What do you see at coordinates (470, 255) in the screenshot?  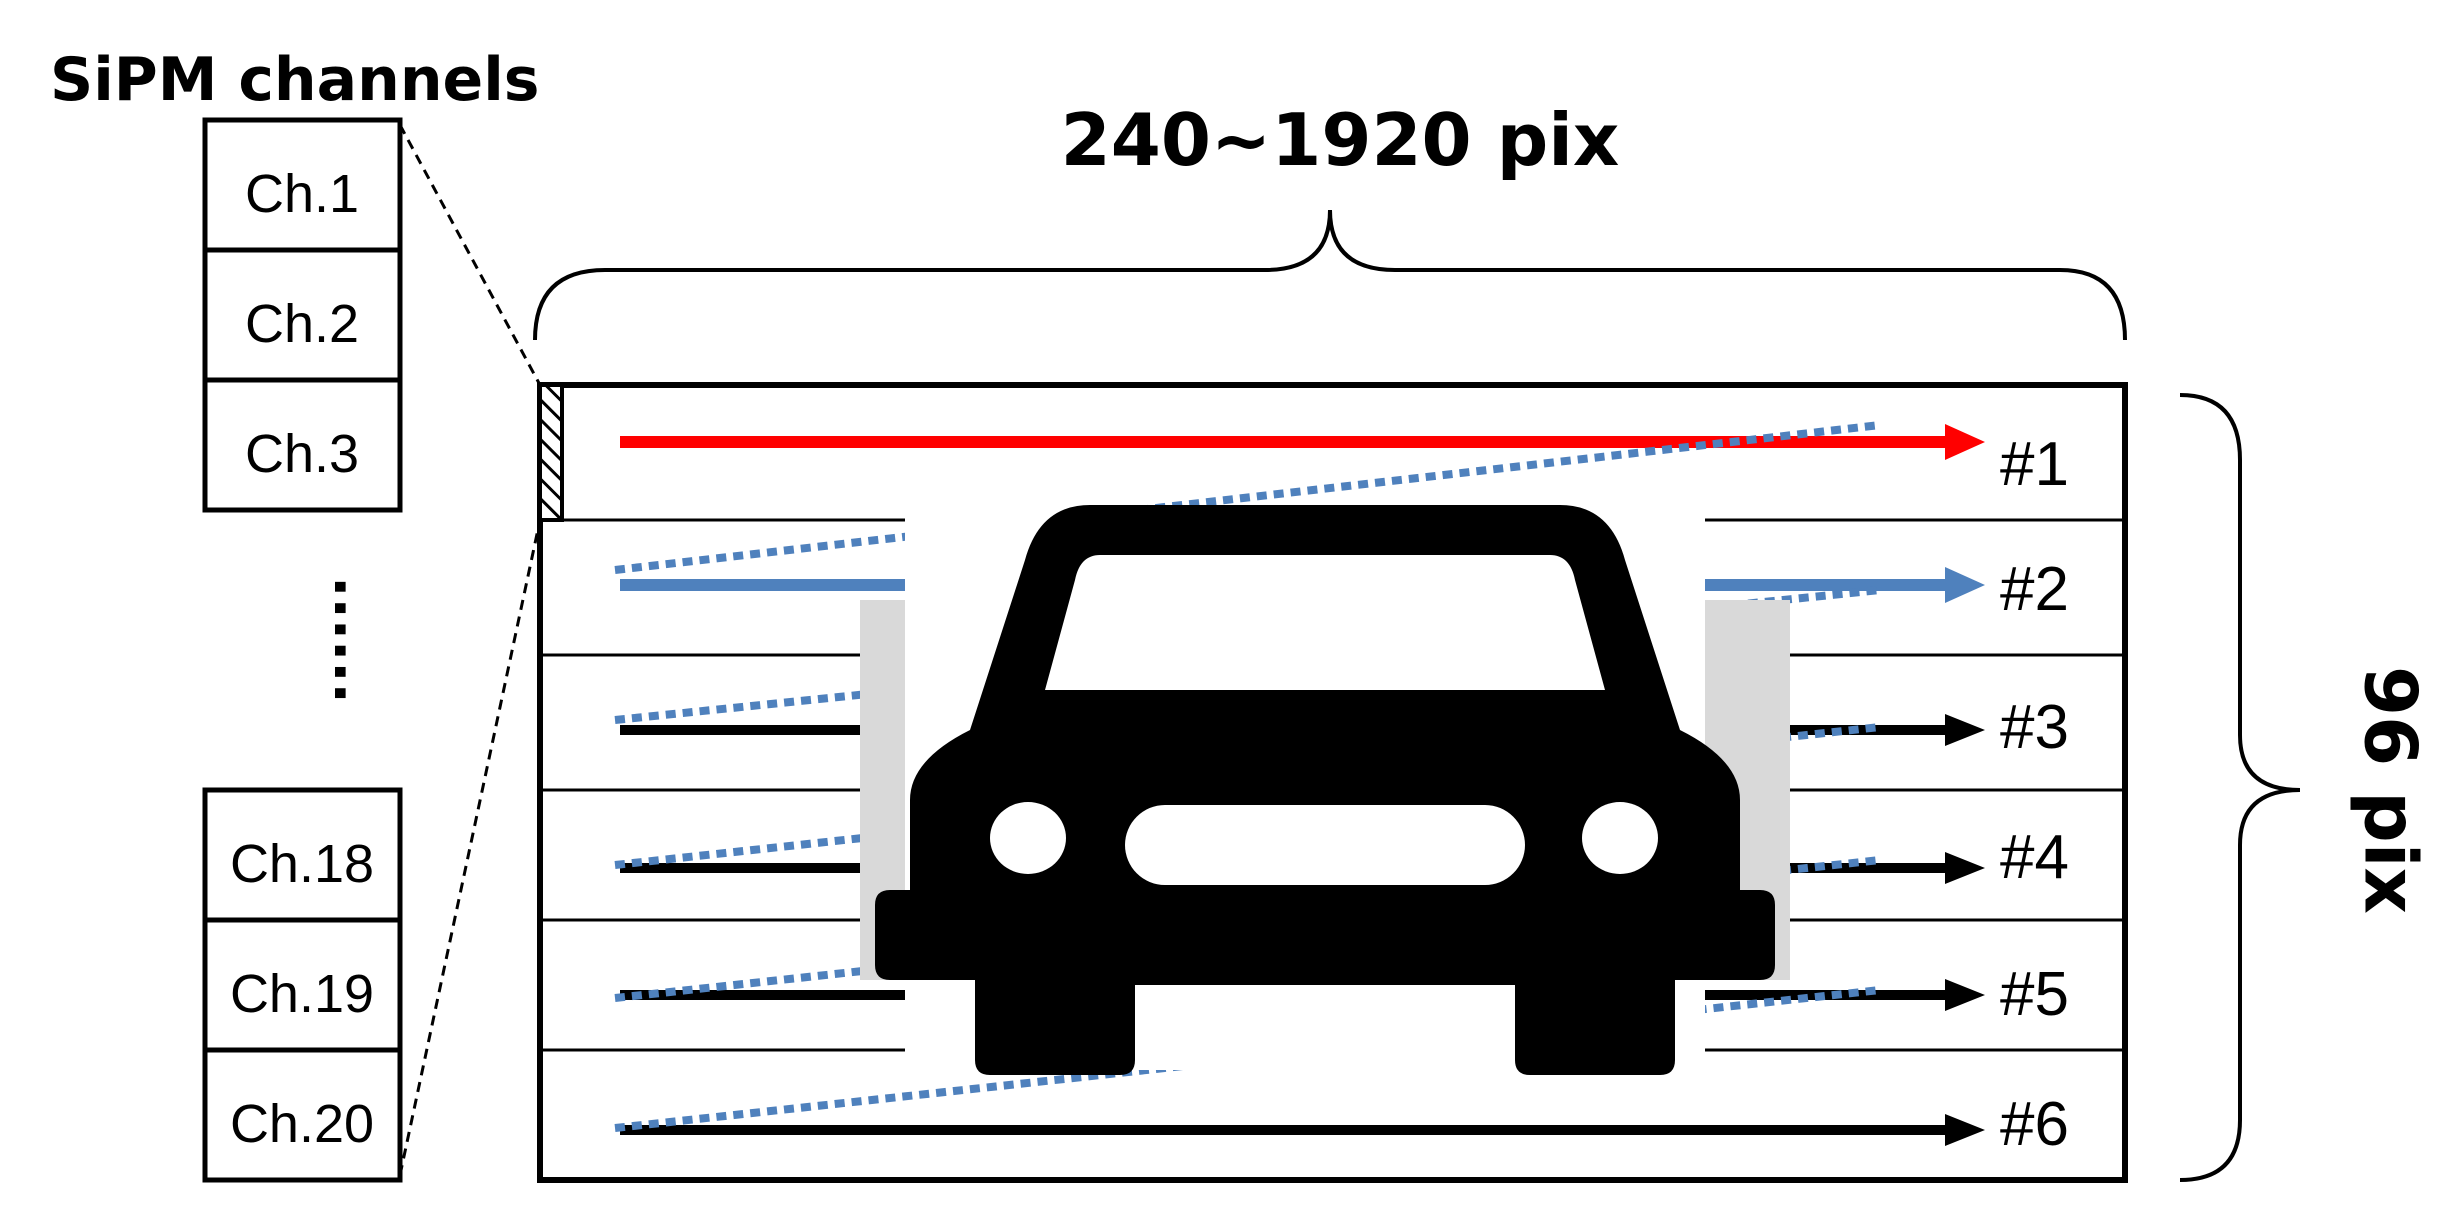 I see `connector-line-top` at bounding box center [470, 255].